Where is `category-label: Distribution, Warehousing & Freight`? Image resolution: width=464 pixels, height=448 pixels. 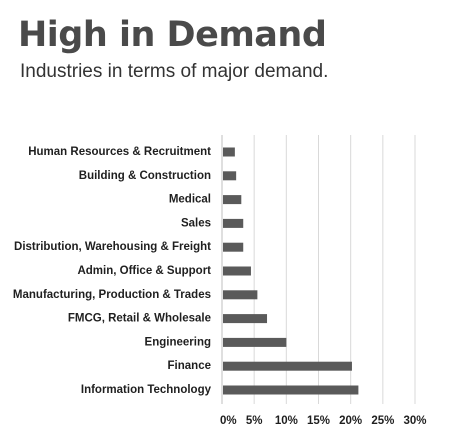
category-label: Distribution, Warehousing & Freight is located at coordinates (112, 247).